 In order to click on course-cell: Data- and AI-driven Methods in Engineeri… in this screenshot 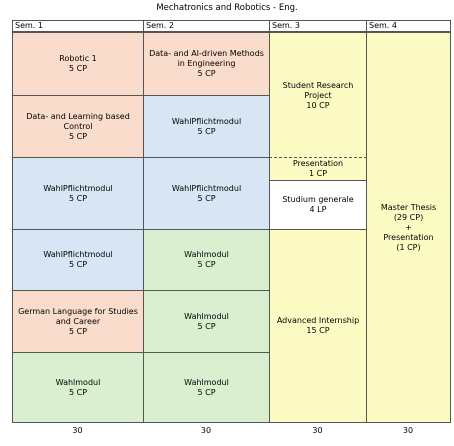, I will do `click(206, 64)`.